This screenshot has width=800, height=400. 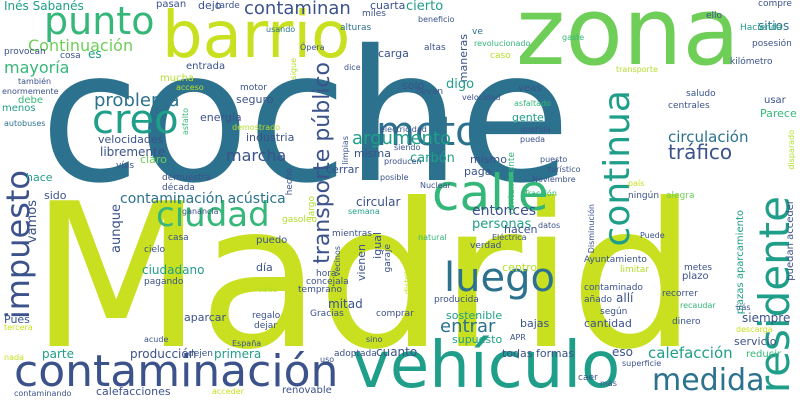 What do you see at coordinates (154, 250) in the screenshot?
I see `word-cielo: cielo` at bounding box center [154, 250].